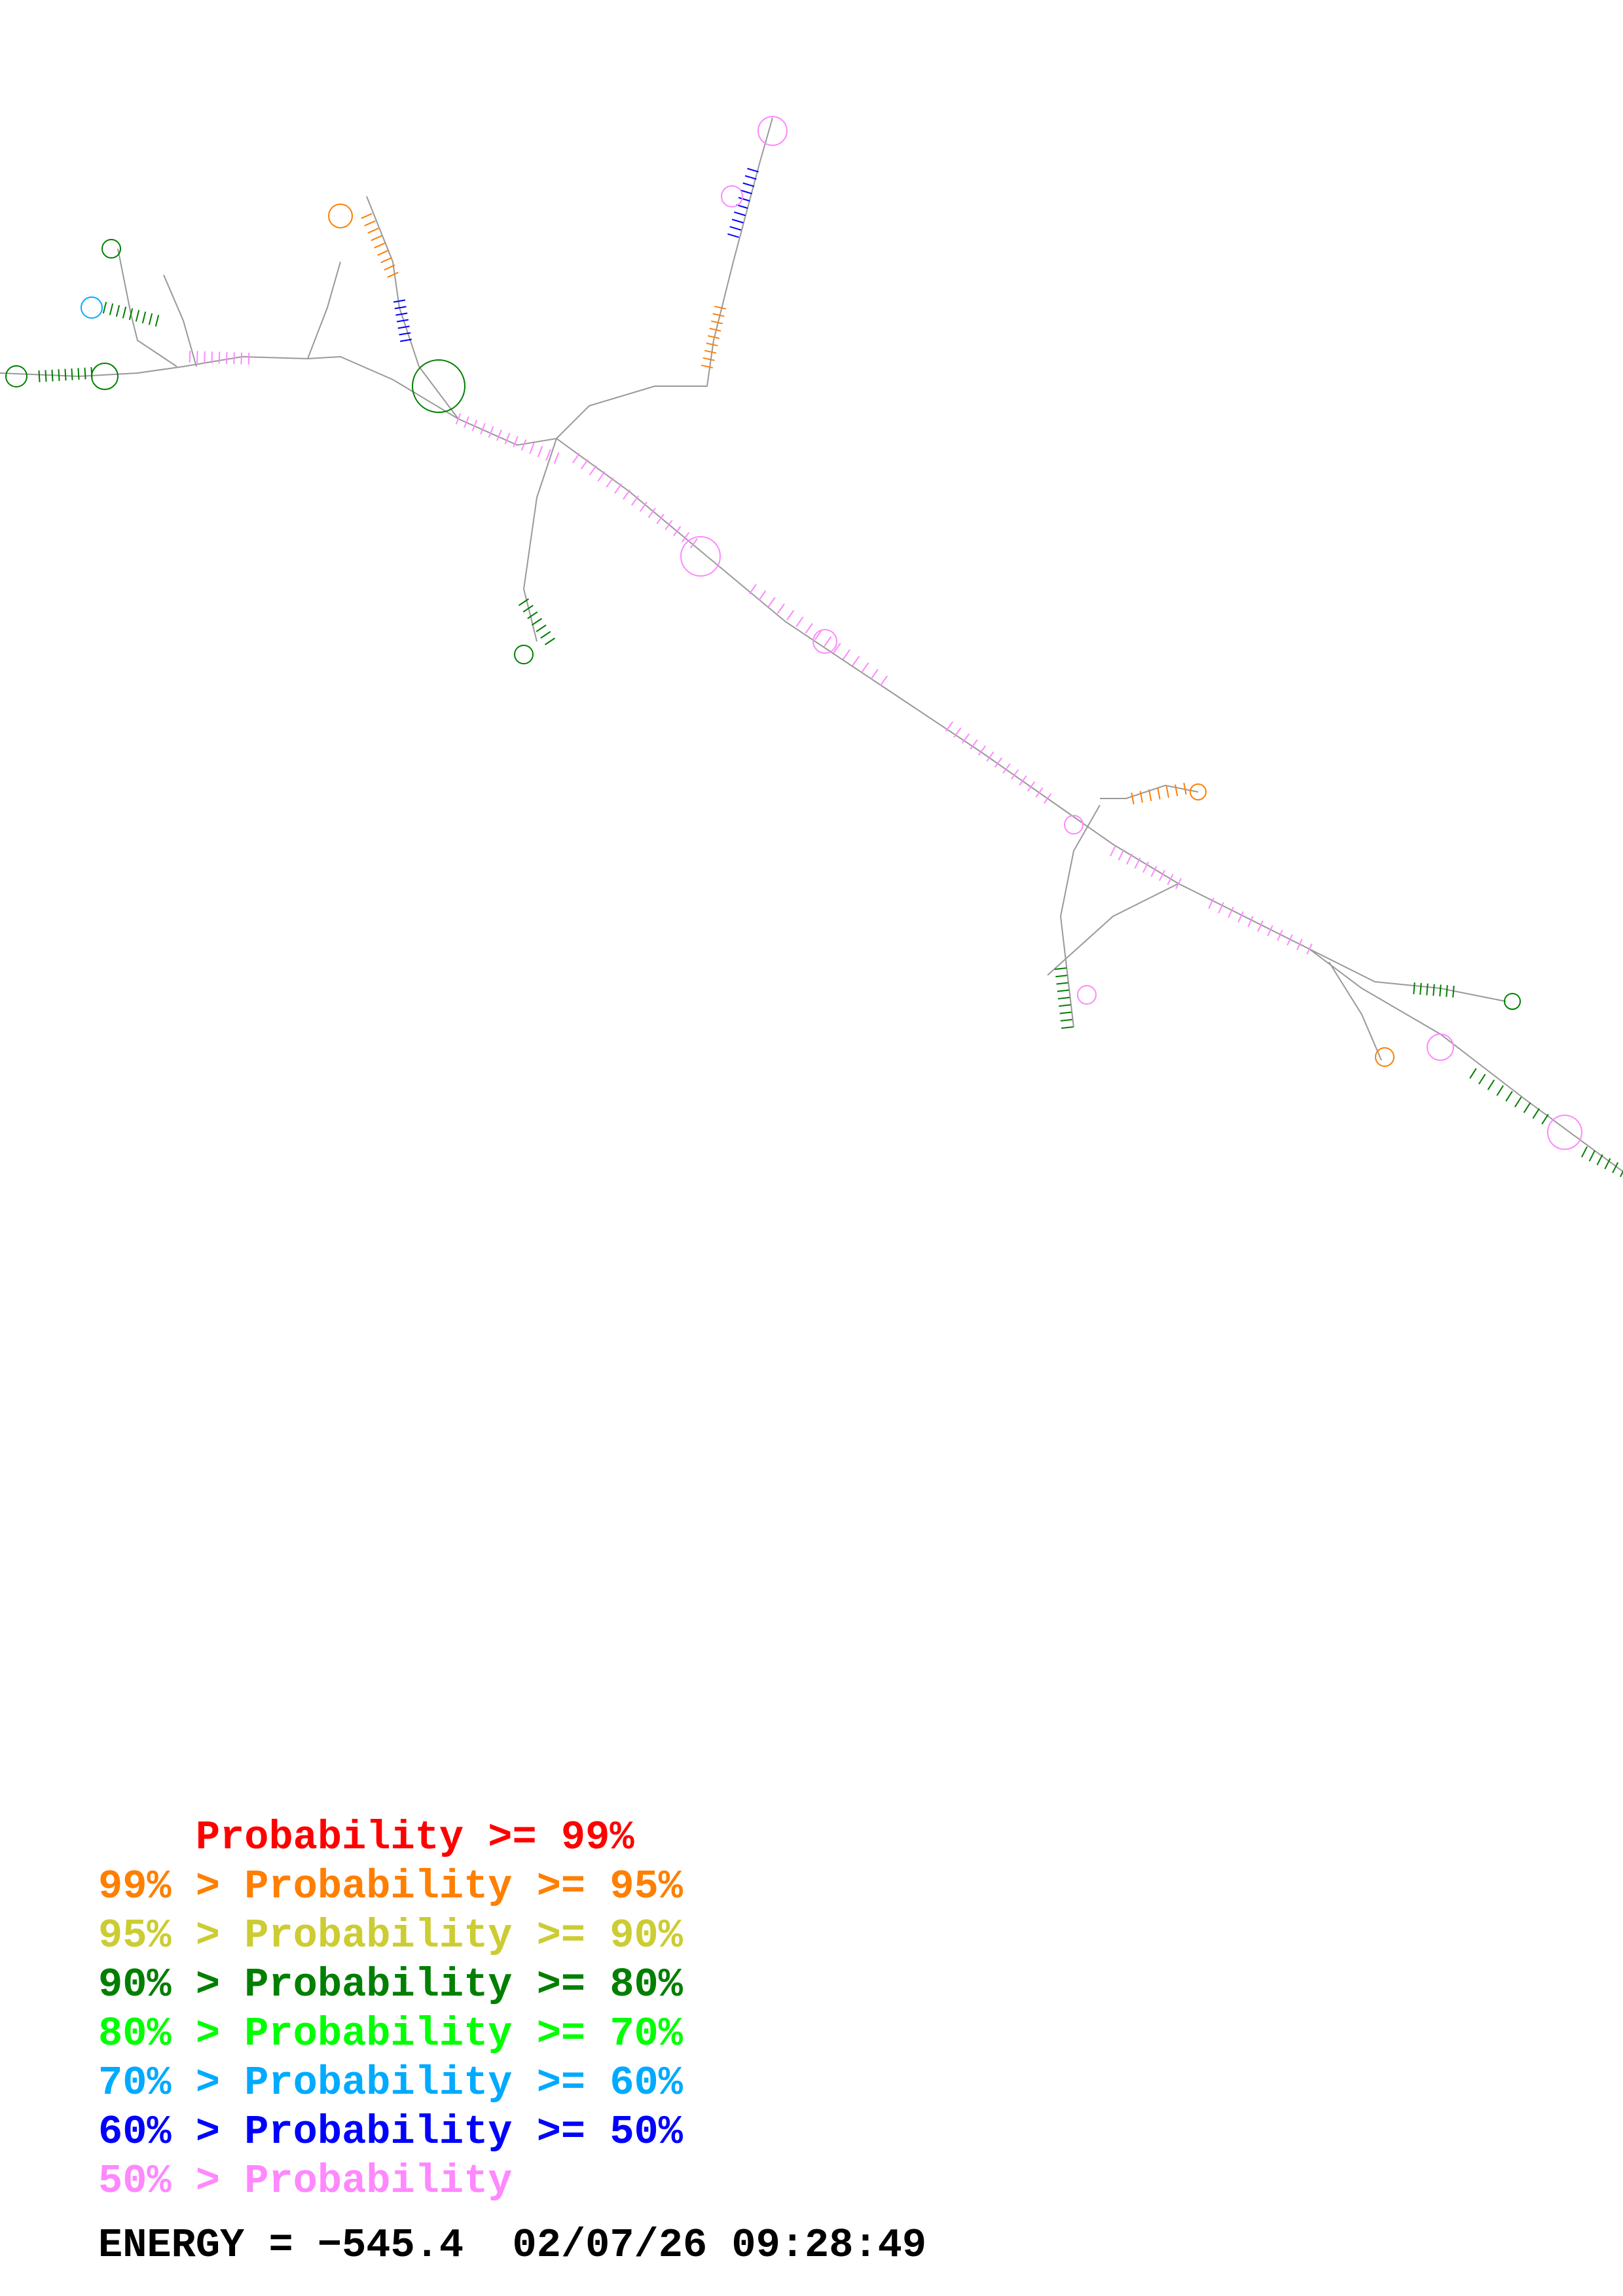  What do you see at coordinates (463, 1985) in the screenshot?
I see `legend-label: Probability >= 80%` at bounding box center [463, 1985].